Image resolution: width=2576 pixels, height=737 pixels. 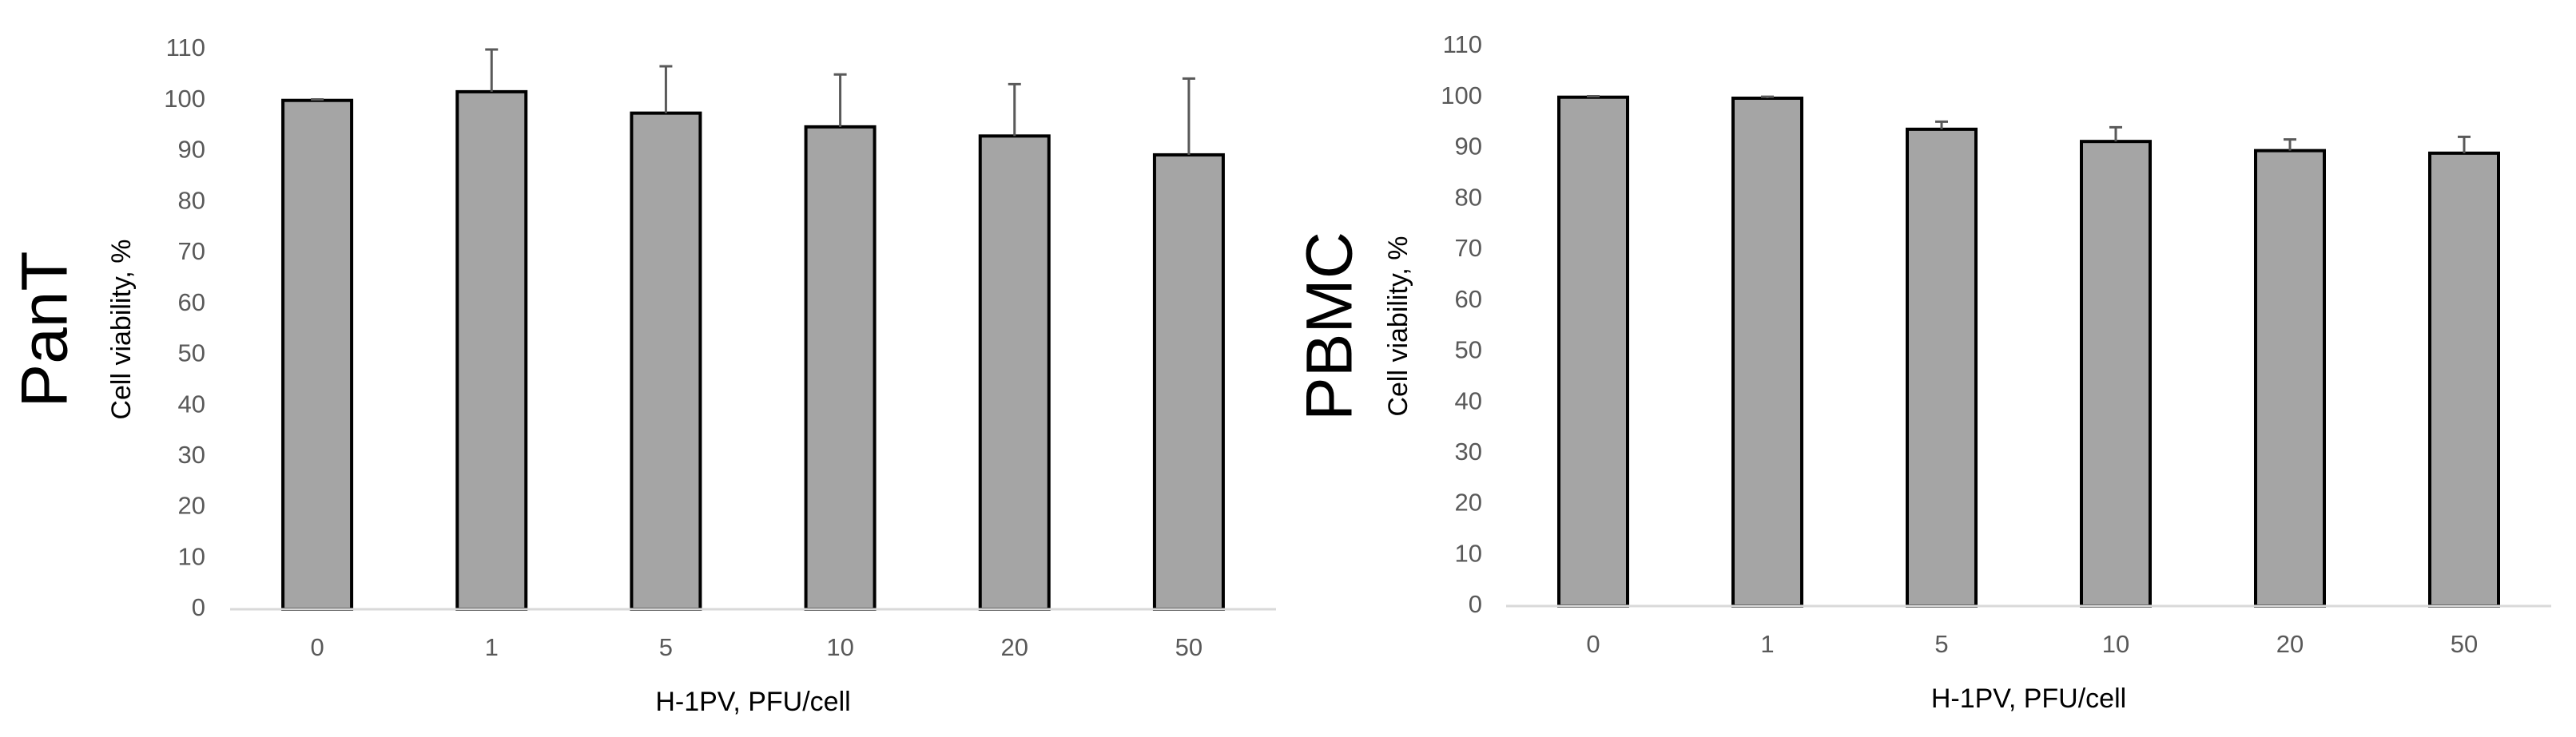 I want to click on side-label: PBMC, so click(x=1330, y=326).